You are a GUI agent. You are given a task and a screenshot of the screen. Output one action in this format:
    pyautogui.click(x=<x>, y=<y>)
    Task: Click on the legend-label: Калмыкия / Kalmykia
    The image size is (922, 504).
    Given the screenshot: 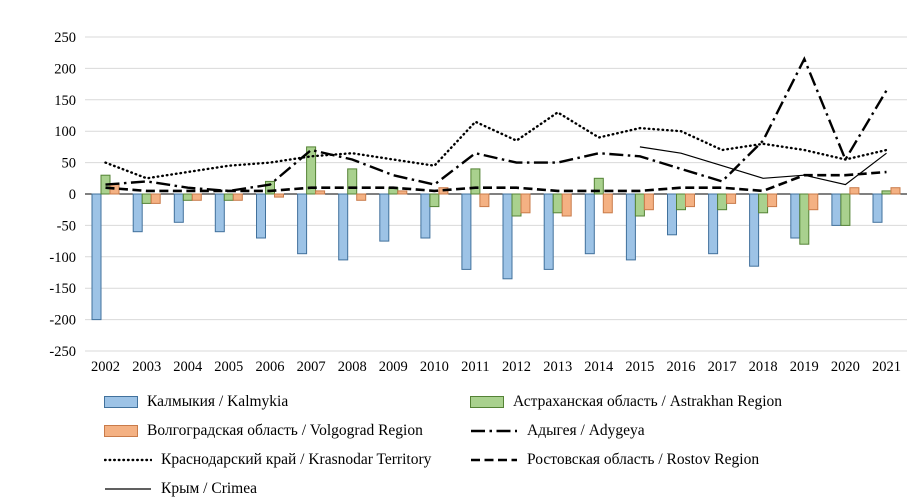 What is the action you would take?
    pyautogui.click(x=218, y=401)
    